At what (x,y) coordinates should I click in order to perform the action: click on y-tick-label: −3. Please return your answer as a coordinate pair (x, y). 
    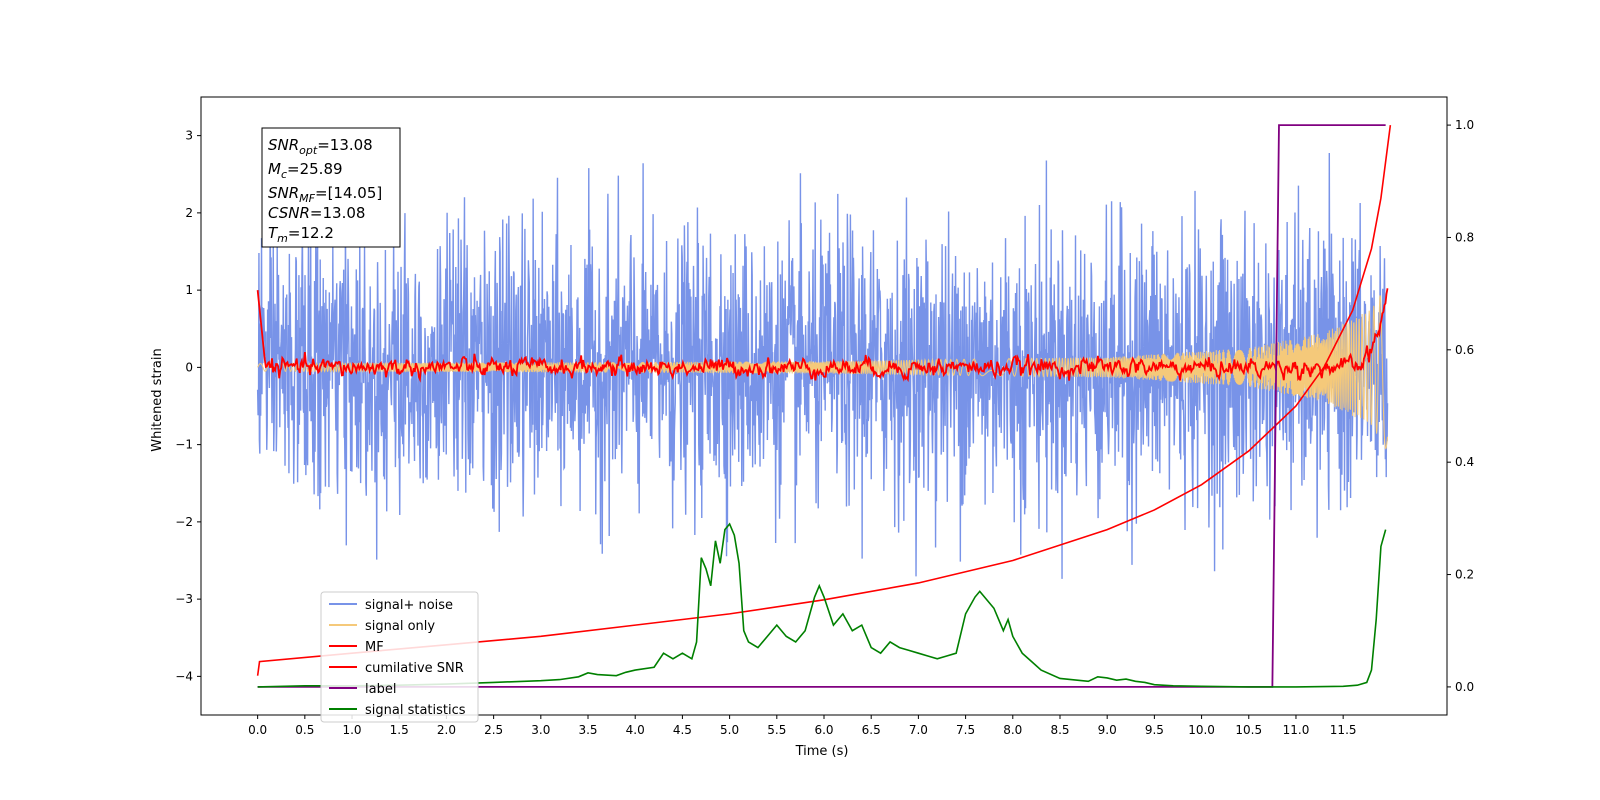
    Looking at the image, I should click on (184, 599).